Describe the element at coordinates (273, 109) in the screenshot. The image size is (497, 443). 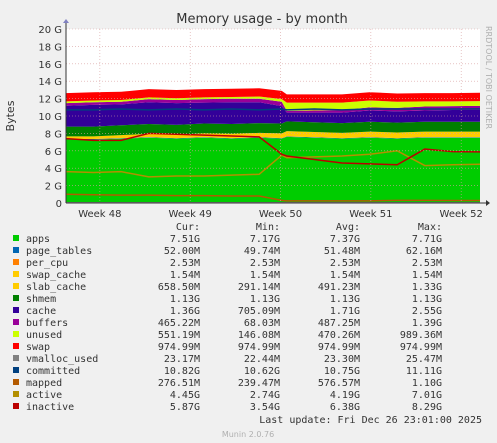
I see `line-committed` at that location.